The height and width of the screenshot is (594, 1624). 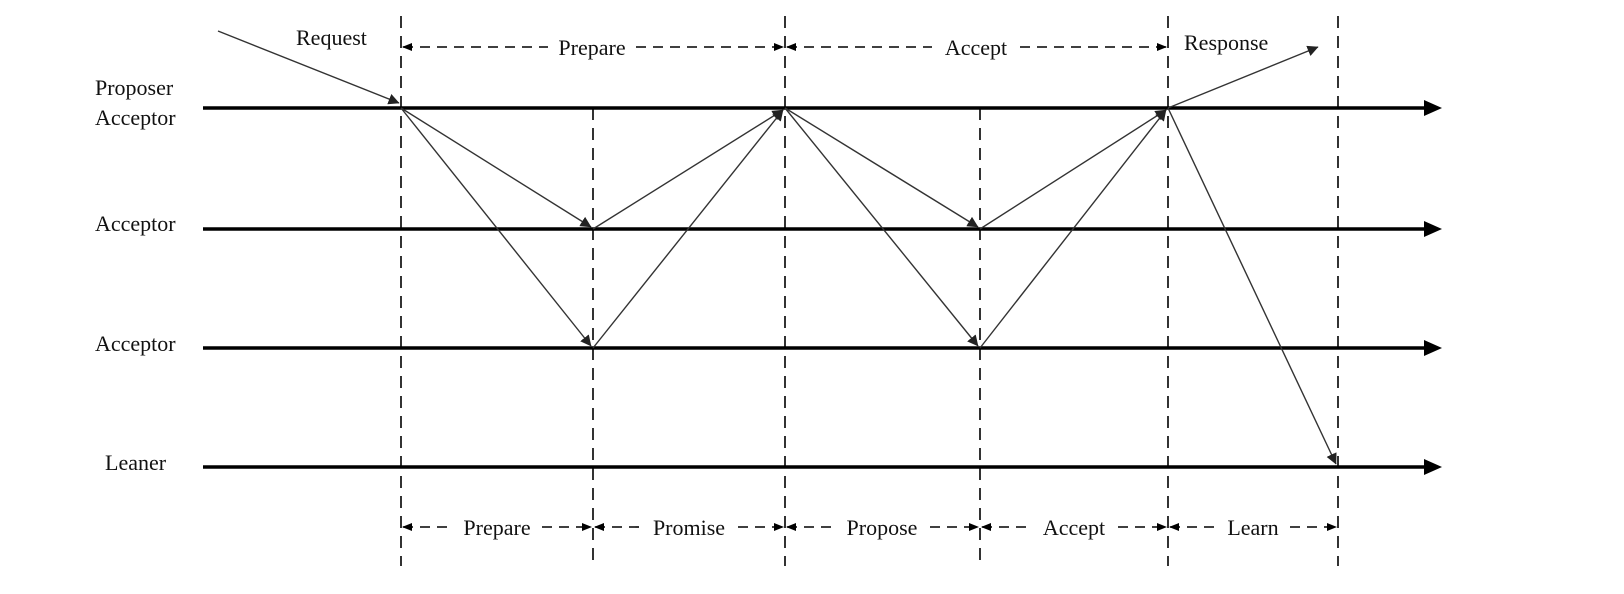 What do you see at coordinates (1433, 348) in the screenshot?
I see `timeline-acceptor-2-arrowhead` at bounding box center [1433, 348].